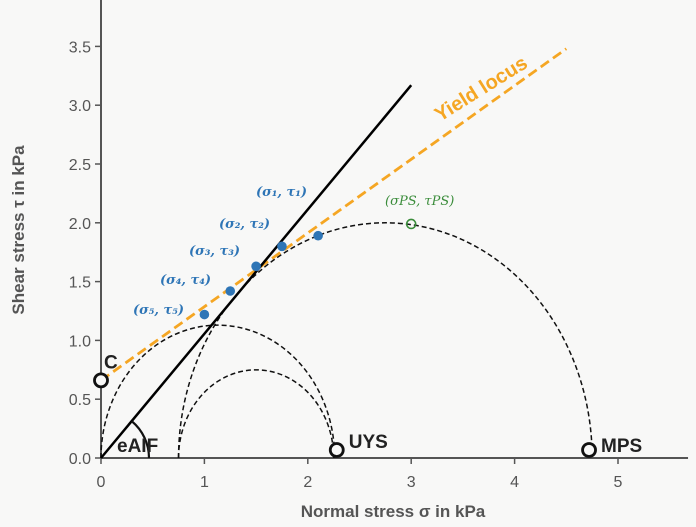 The width and height of the screenshot is (696, 527). Describe the element at coordinates (481, 89) in the screenshot. I see `yield-locus-label: Yield locus` at that location.